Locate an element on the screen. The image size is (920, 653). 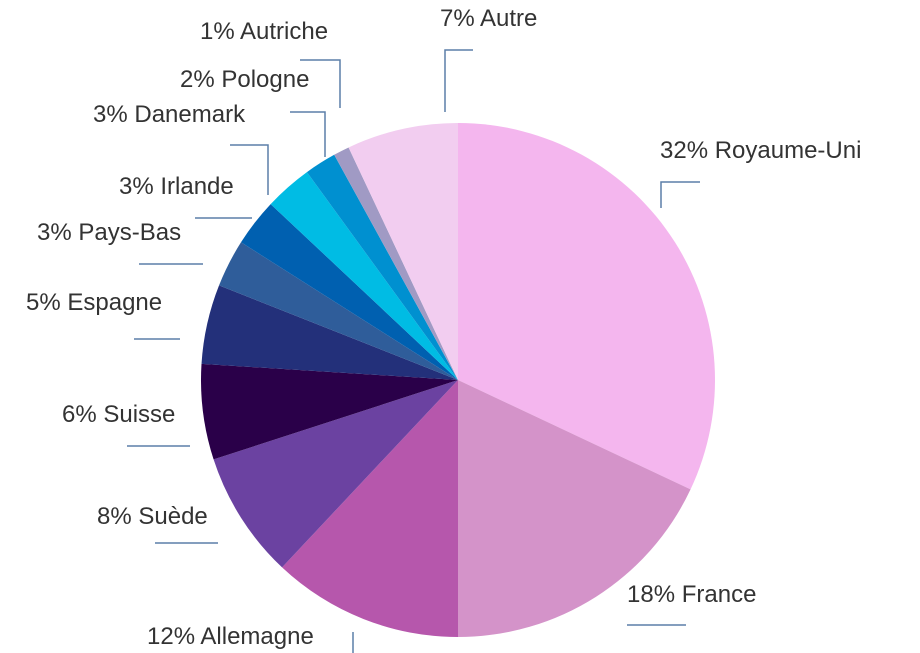
slice-label: 6% Suisse is located at coordinates (118, 414).